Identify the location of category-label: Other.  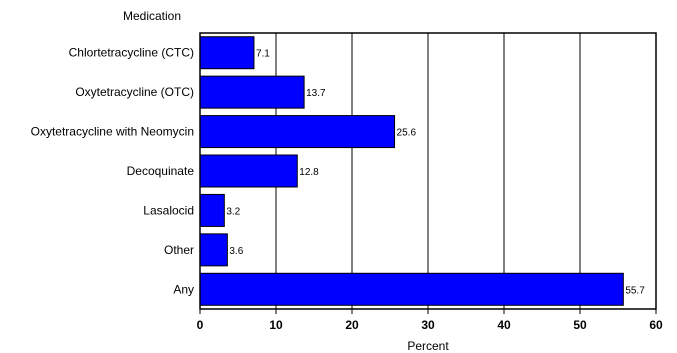
(179, 250).